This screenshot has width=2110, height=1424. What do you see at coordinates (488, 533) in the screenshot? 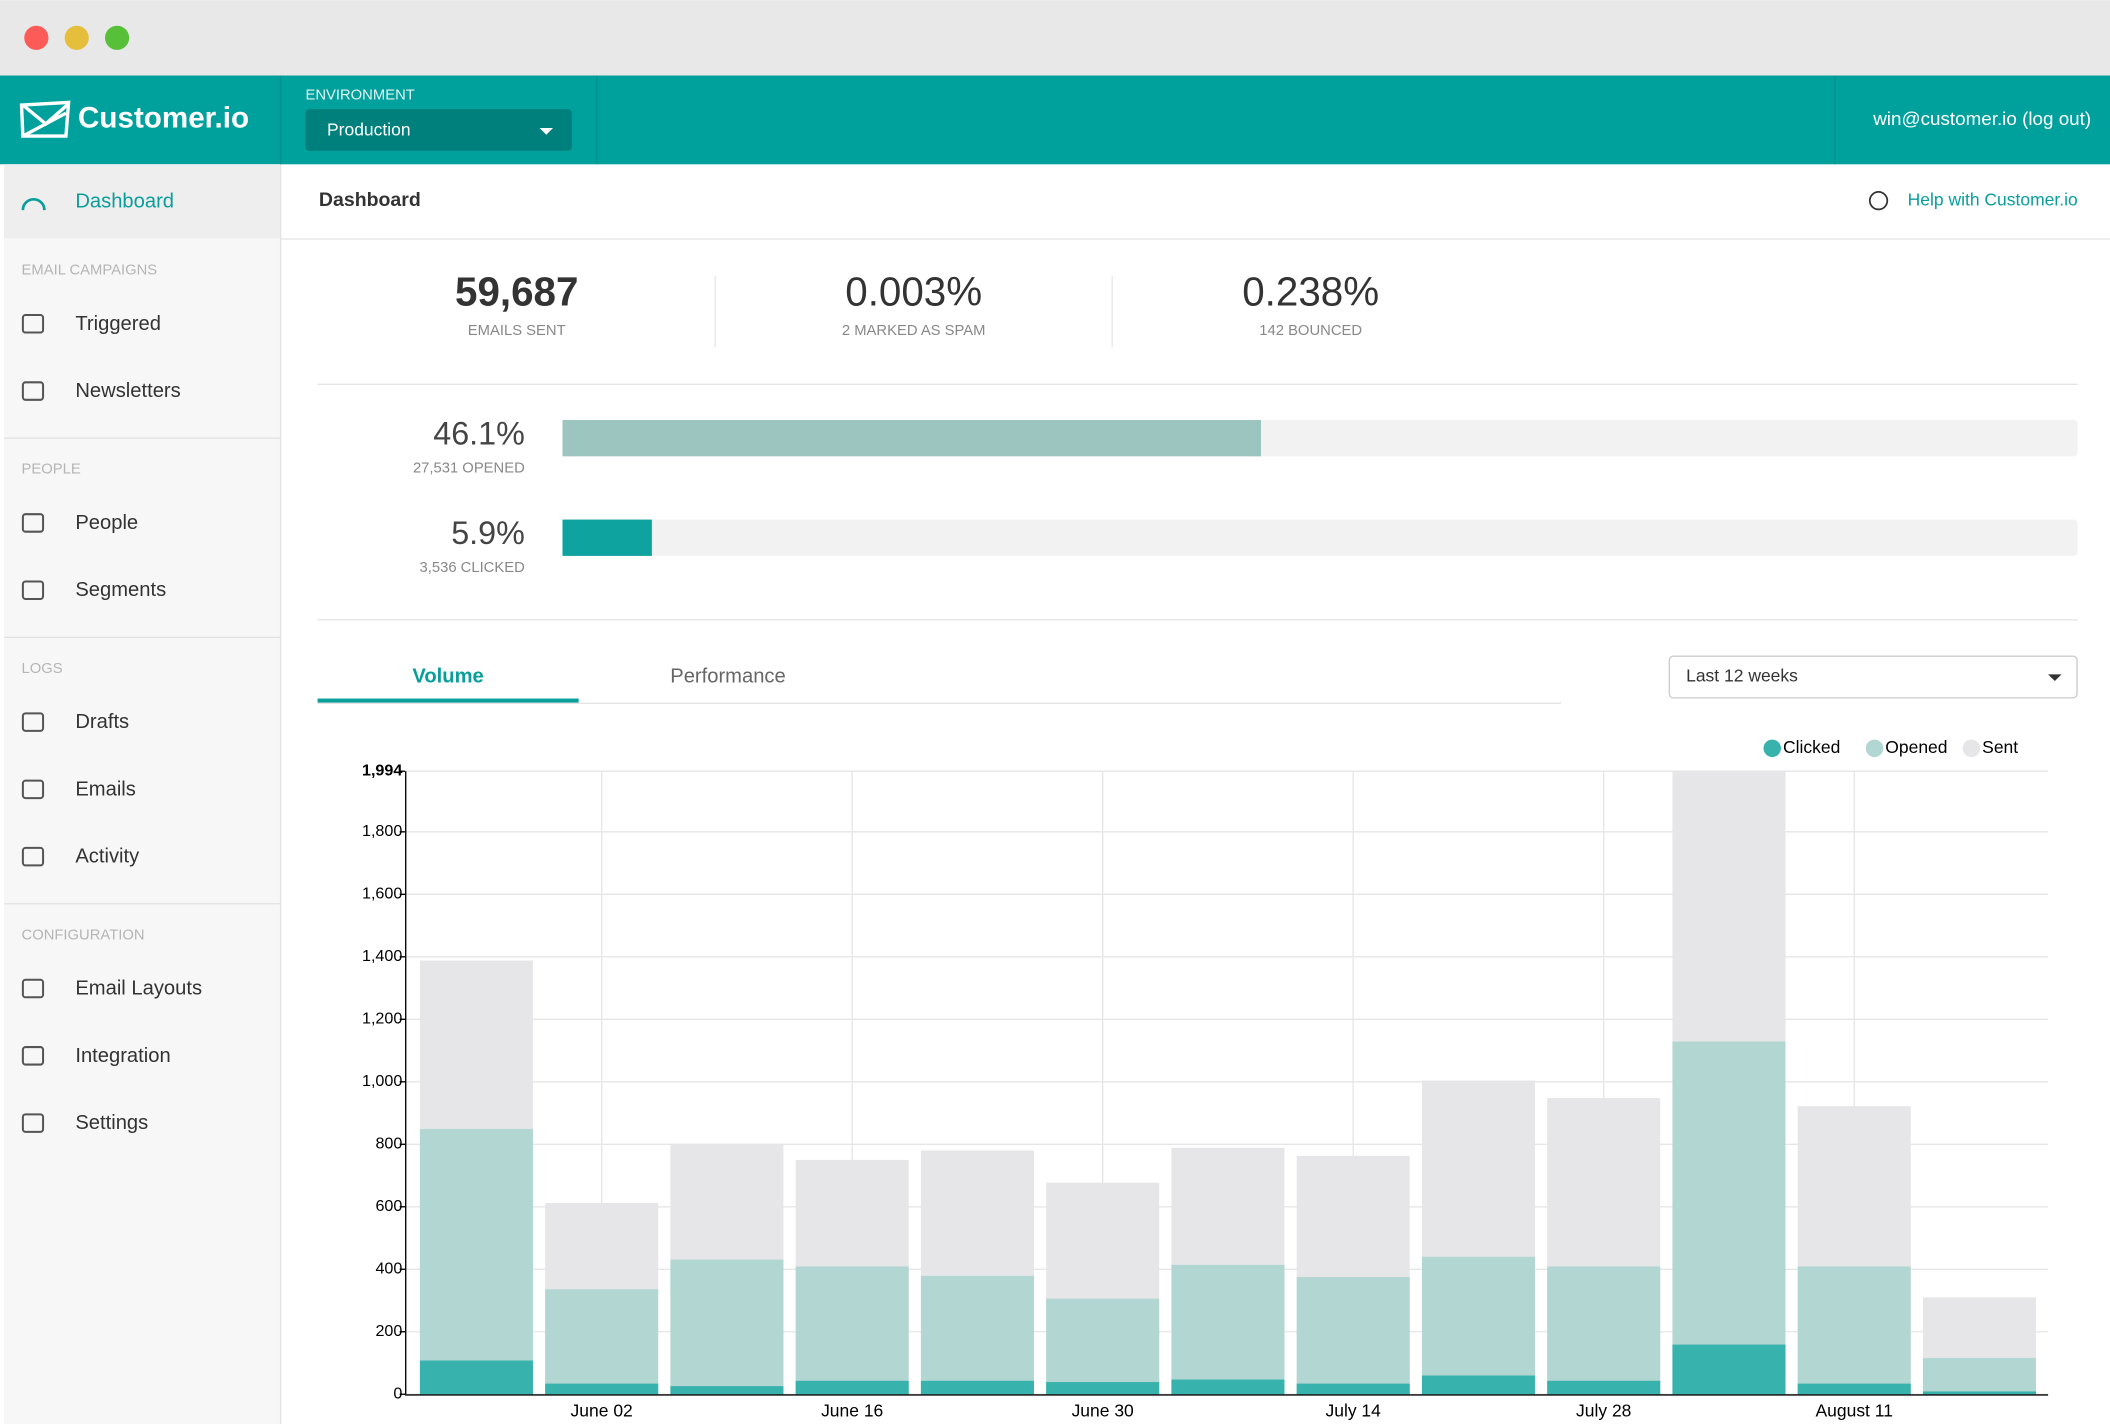
I see `rate-value: 5.9%` at bounding box center [488, 533].